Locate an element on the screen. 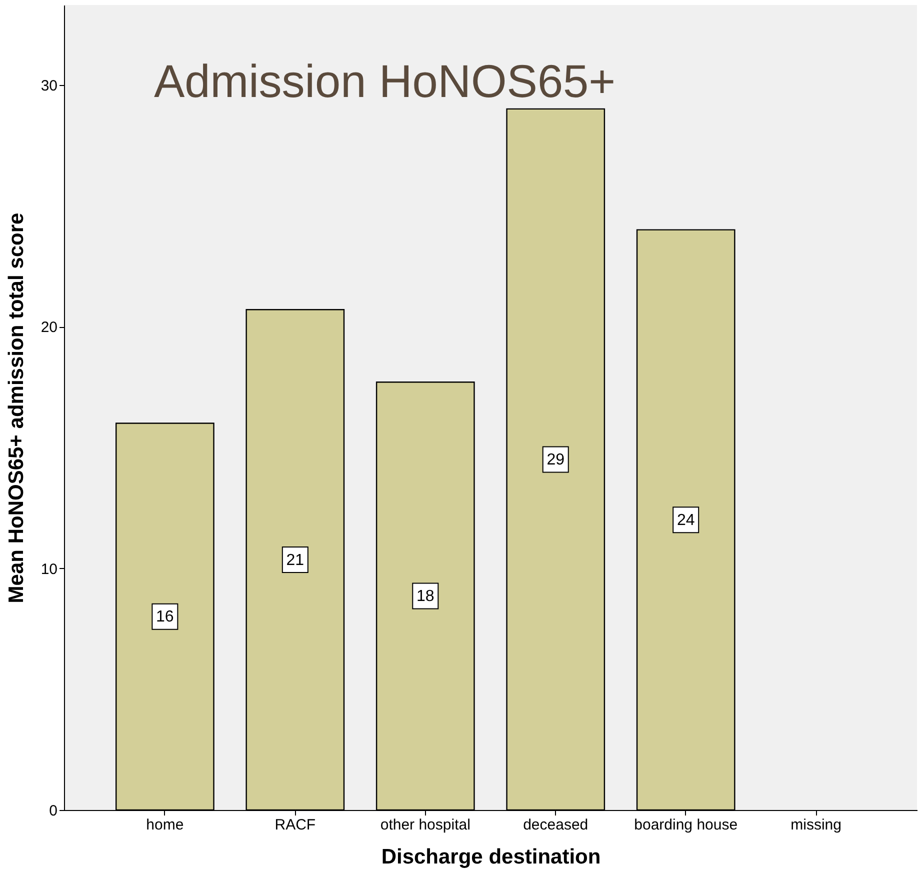 This screenshot has width=922, height=872. text: Admission HoNOS65+ is located at coordinates (385, 81).